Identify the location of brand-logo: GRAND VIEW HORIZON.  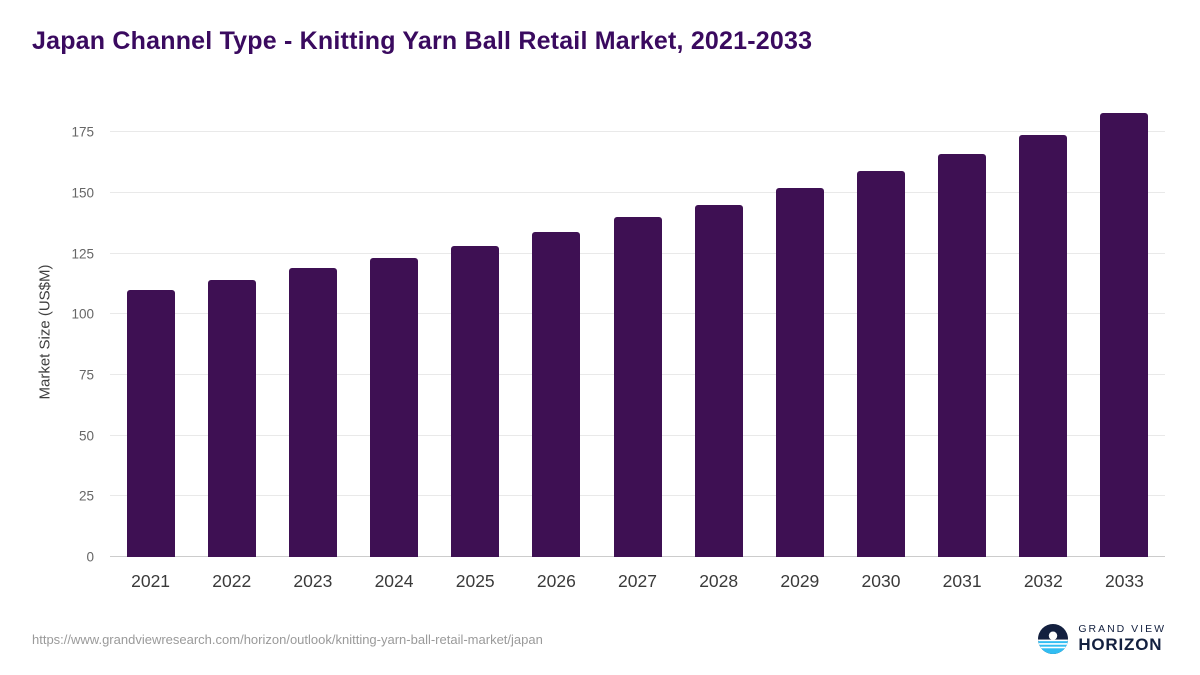
(1102, 639).